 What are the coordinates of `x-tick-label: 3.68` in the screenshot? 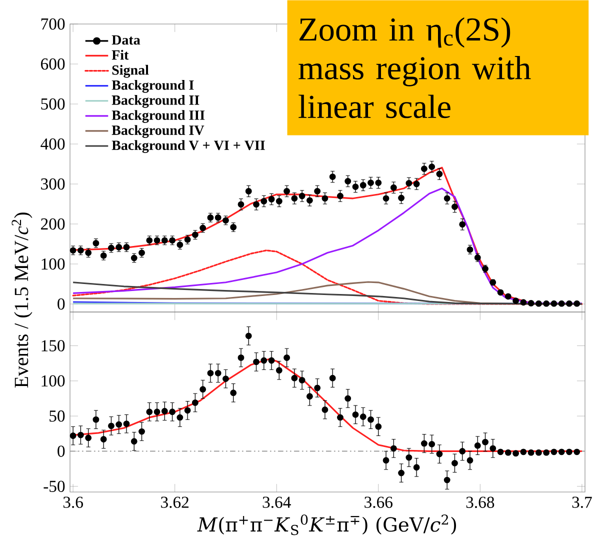 It's located at (480, 502).